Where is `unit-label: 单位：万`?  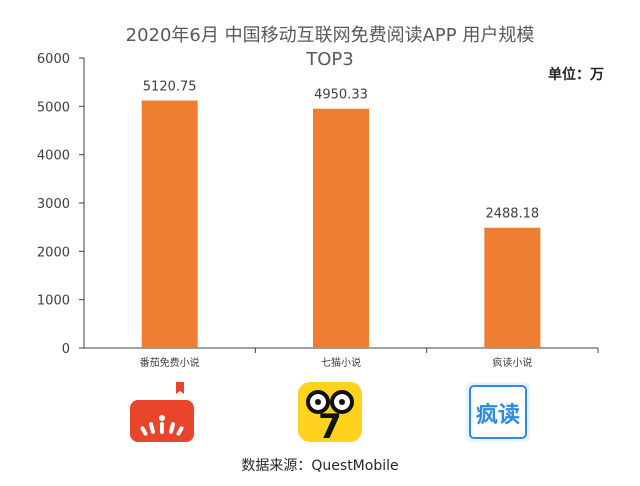 unit-label: 单位：万 is located at coordinates (576, 75).